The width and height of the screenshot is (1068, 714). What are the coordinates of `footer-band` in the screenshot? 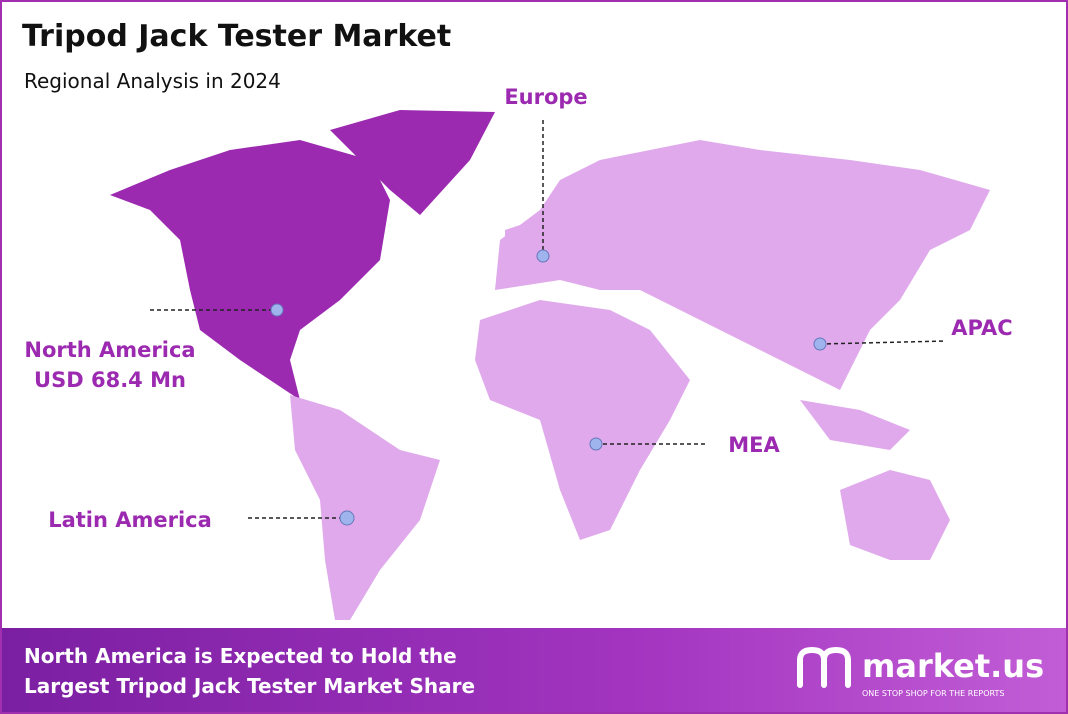 It's located at (534, 670).